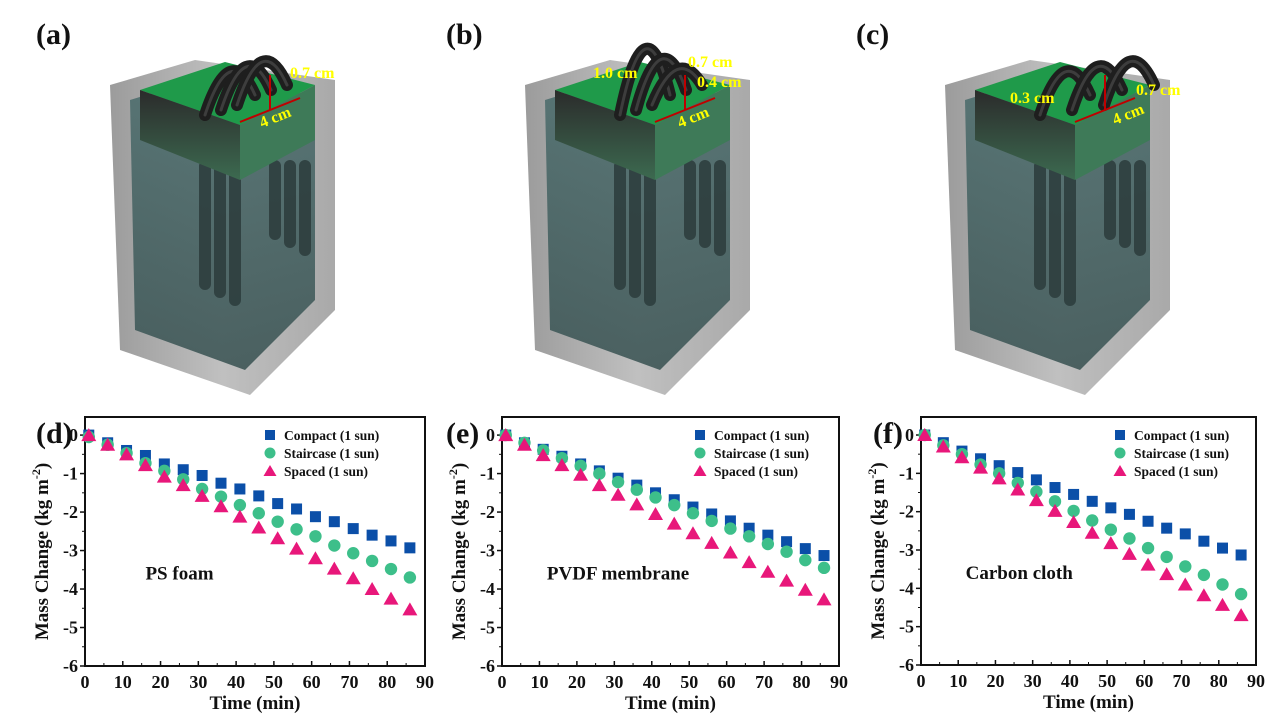 The image size is (1269, 717). I want to click on legend-label: Staircase (1 sun), so click(1181, 453).